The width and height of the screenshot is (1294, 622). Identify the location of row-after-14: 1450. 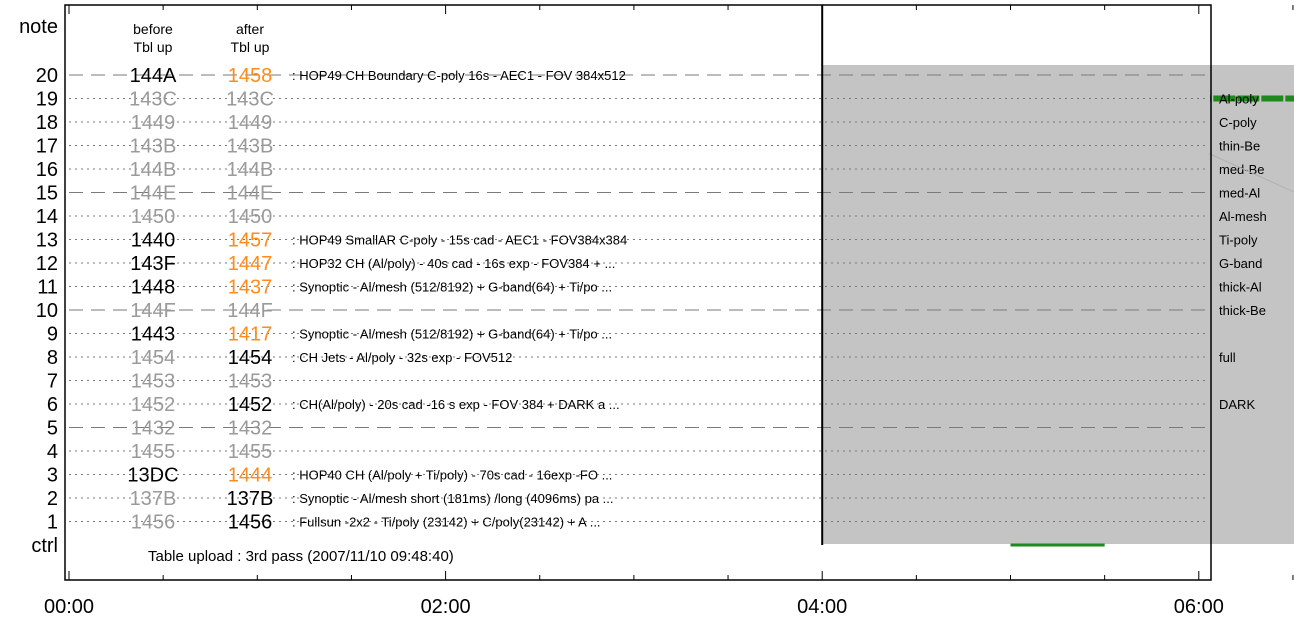
(250, 217).